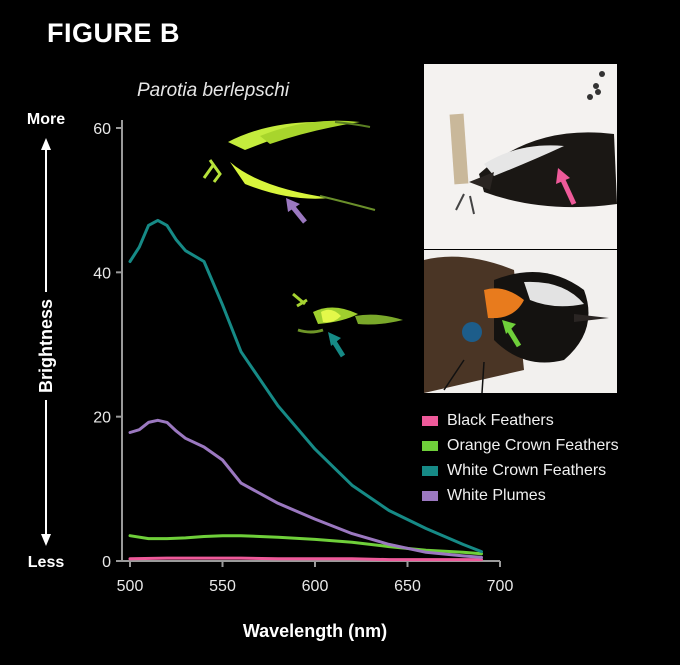 Image resolution: width=680 pixels, height=665 pixels. What do you see at coordinates (46, 562) in the screenshot?
I see `brightness-less-label: Less` at bounding box center [46, 562].